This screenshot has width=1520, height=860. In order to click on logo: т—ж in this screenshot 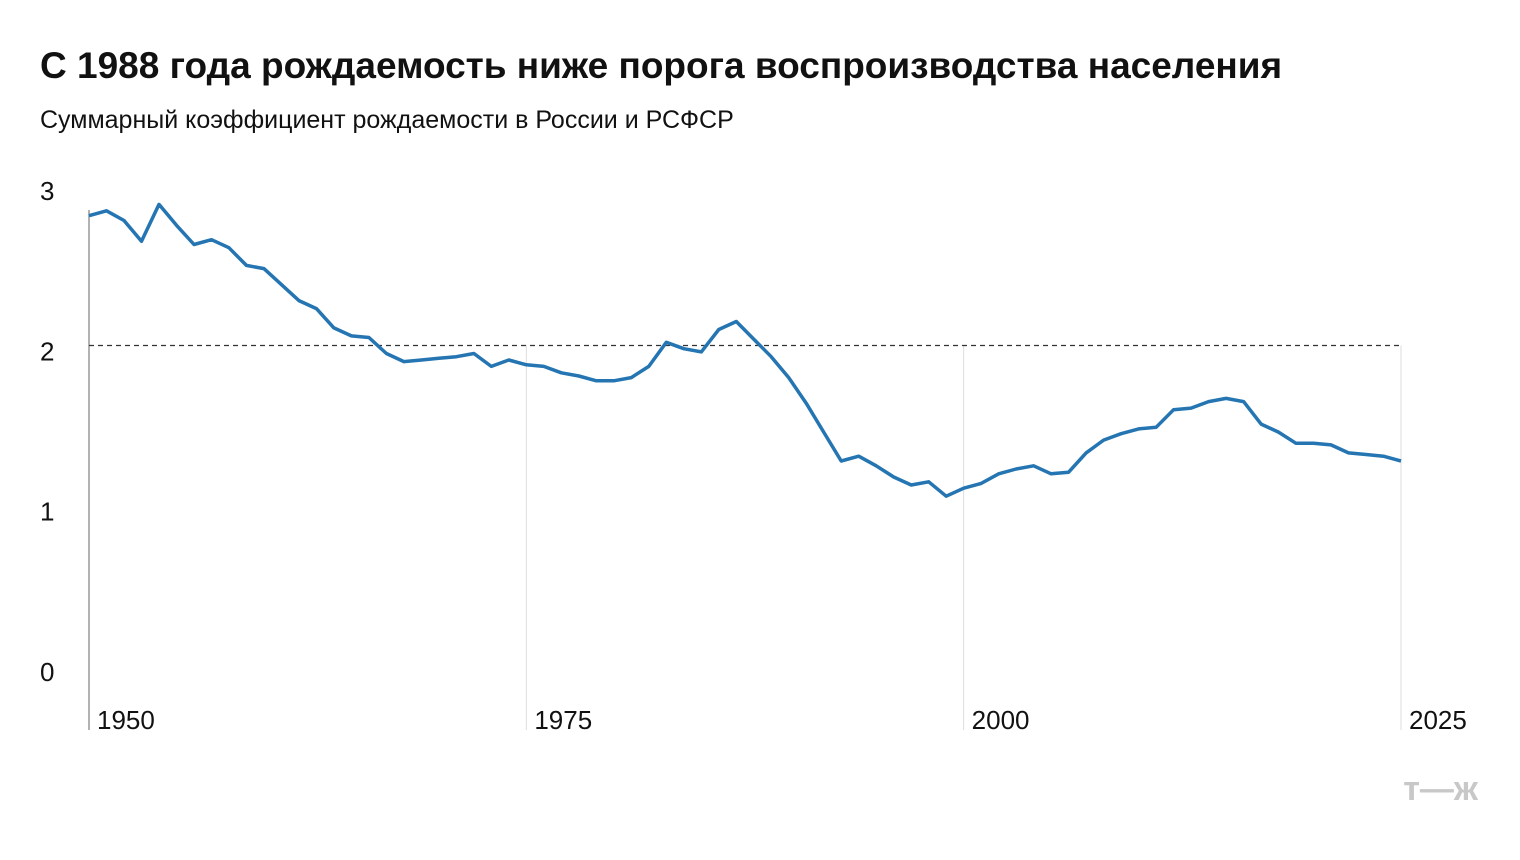, I will do `click(1441, 789)`.